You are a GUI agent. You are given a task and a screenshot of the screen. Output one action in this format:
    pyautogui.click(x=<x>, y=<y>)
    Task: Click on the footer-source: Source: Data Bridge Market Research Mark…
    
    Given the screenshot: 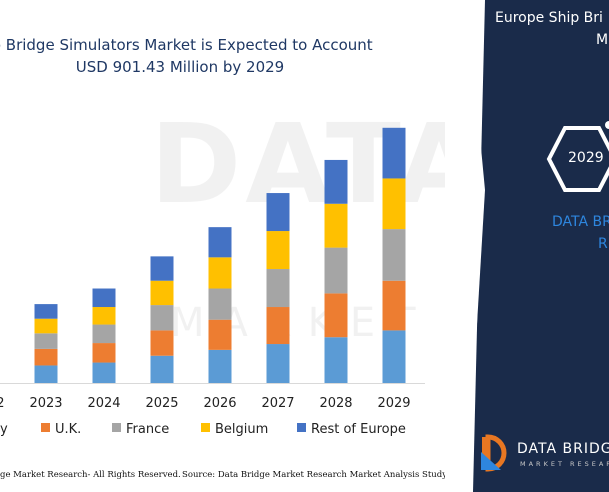 What is the action you would take?
    pyautogui.click(x=327, y=475)
    